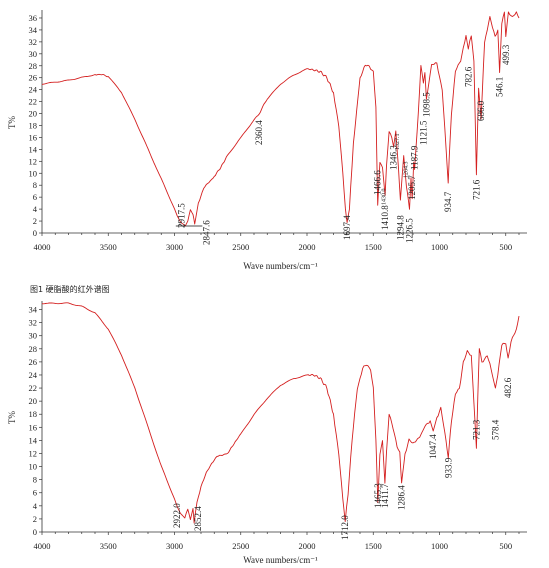 The width and height of the screenshot is (549, 568). I want to click on peak-label: 1047.4, so click(433, 446).